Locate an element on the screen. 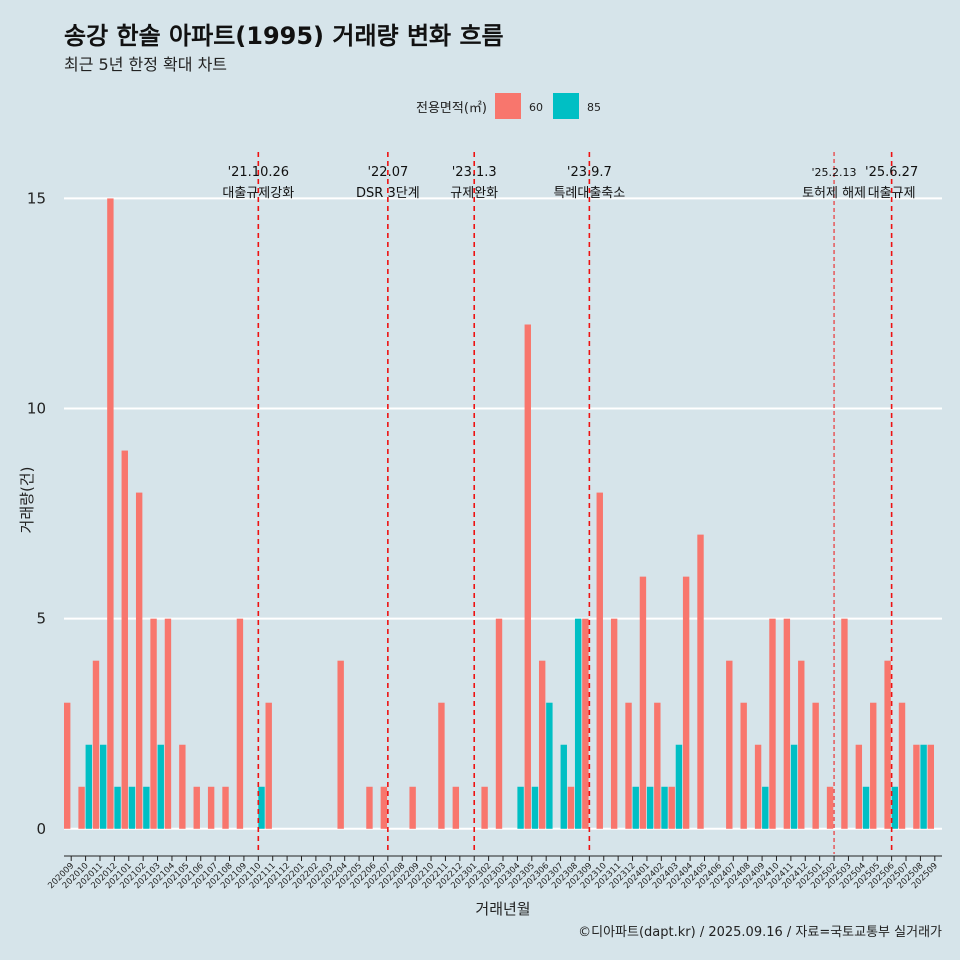 The height and width of the screenshot is (960, 960). y-tick-label: 5 is located at coordinates (41, 619).